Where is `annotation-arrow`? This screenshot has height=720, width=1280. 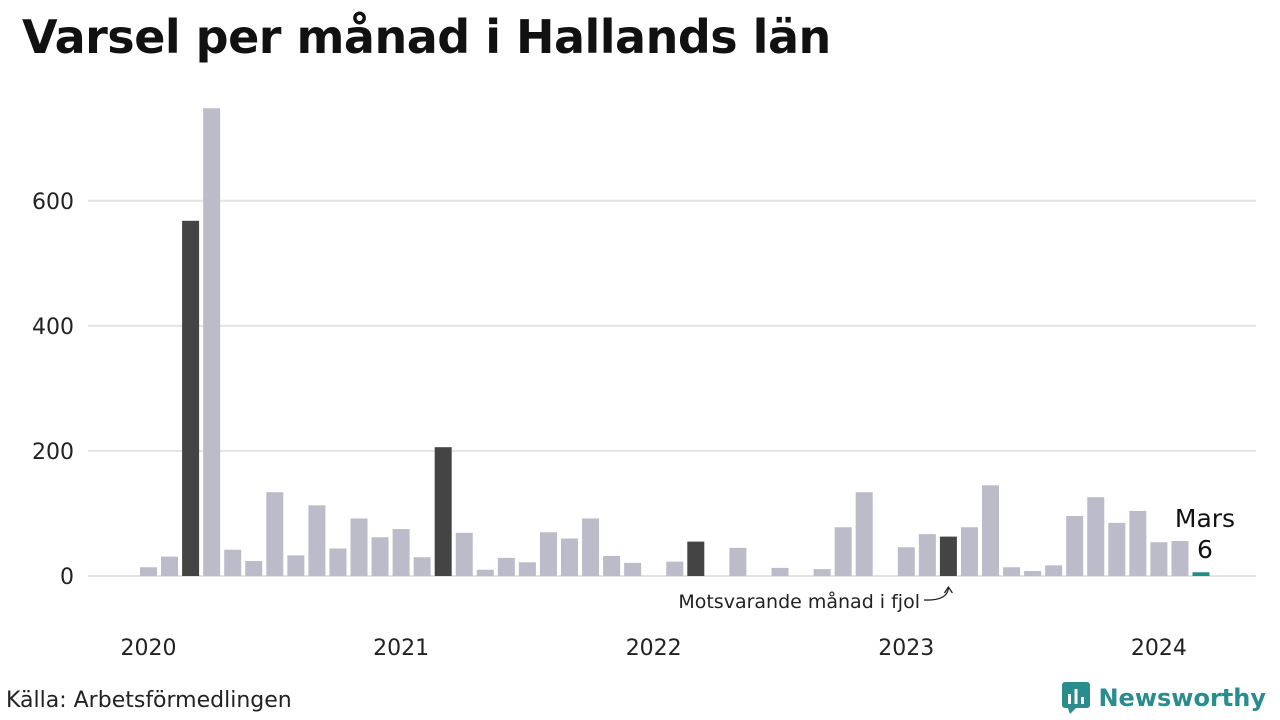
annotation-arrow is located at coordinates (936, 594).